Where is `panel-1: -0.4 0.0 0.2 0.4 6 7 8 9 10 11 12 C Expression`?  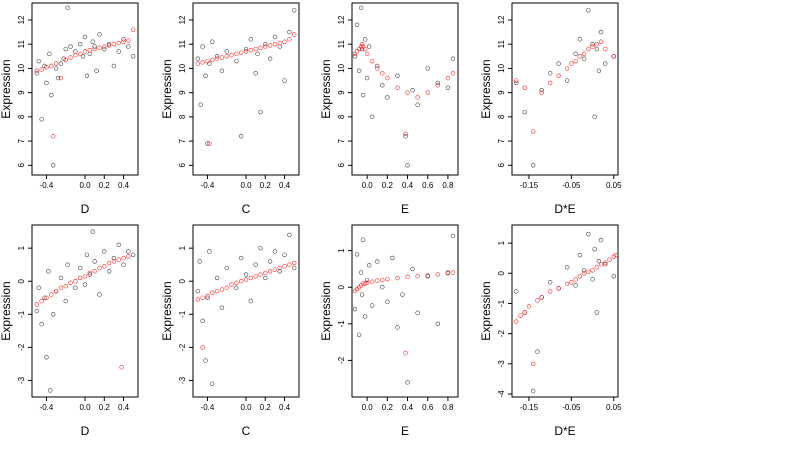
panel-1: -0.4 0.0 0.2 0.4 6 7 8 9 10 11 12 C Expression is located at coordinates (230, 109).